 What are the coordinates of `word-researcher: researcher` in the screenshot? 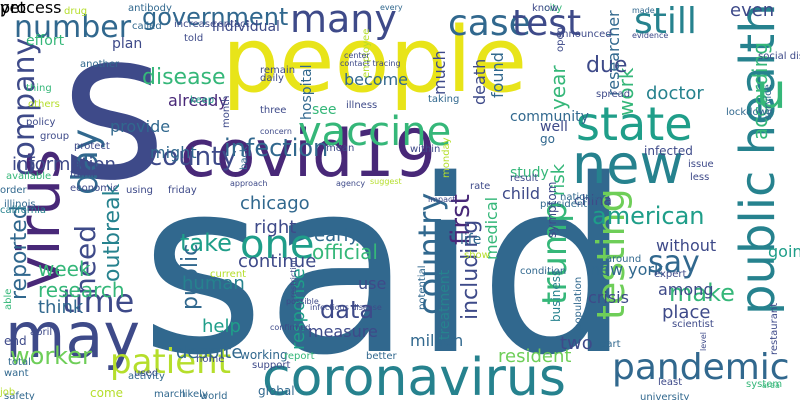 It's located at (613, 53).